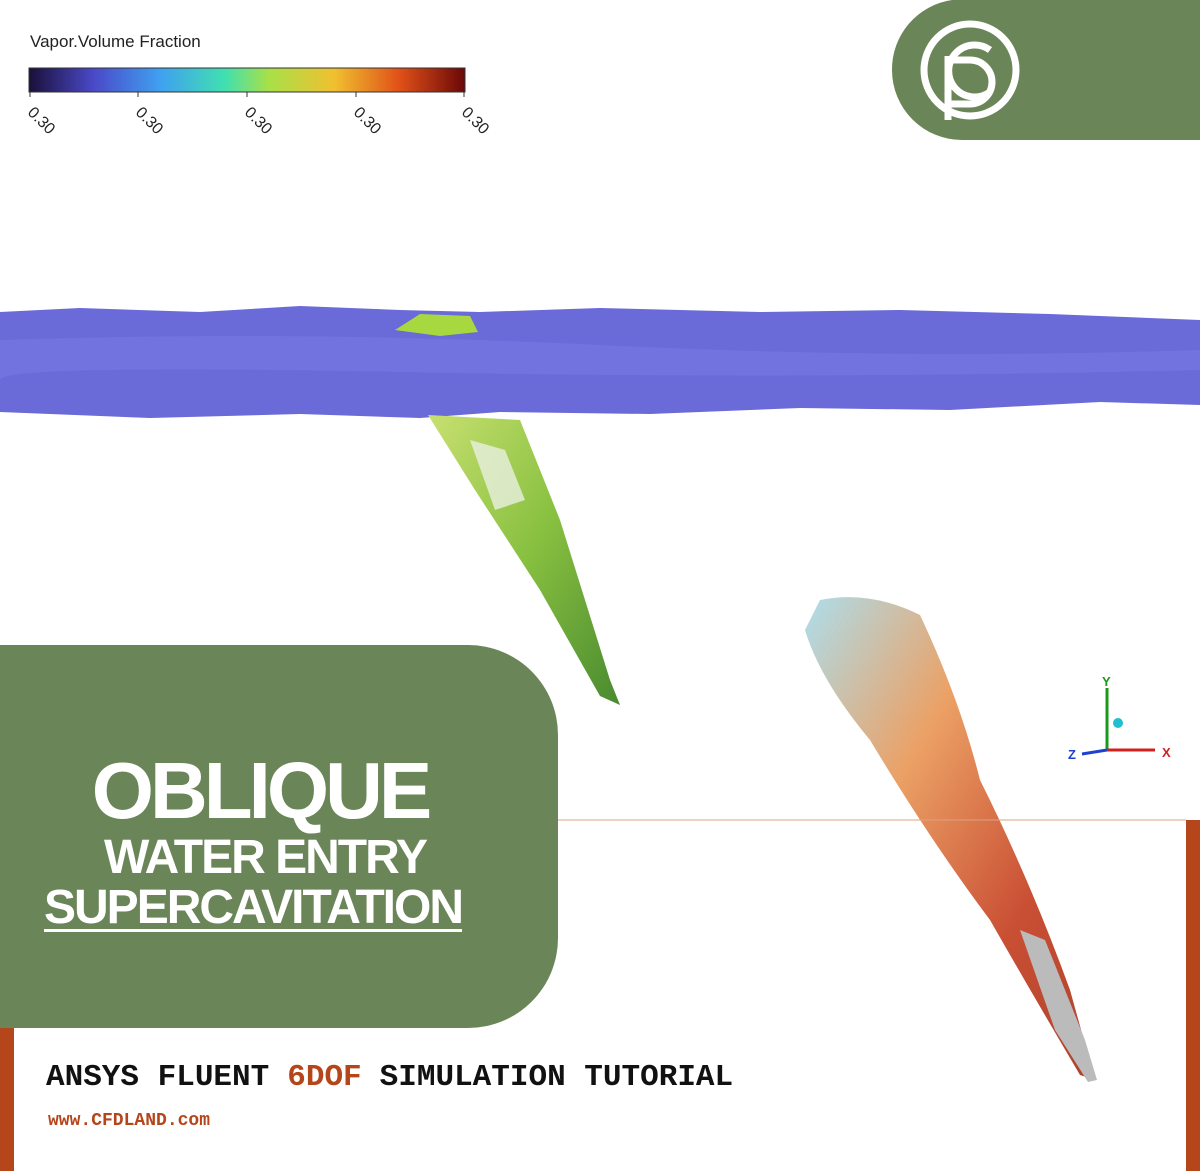 Image resolution: width=1200 pixels, height=1171 pixels. I want to click on water-shade, so click(600, 358).